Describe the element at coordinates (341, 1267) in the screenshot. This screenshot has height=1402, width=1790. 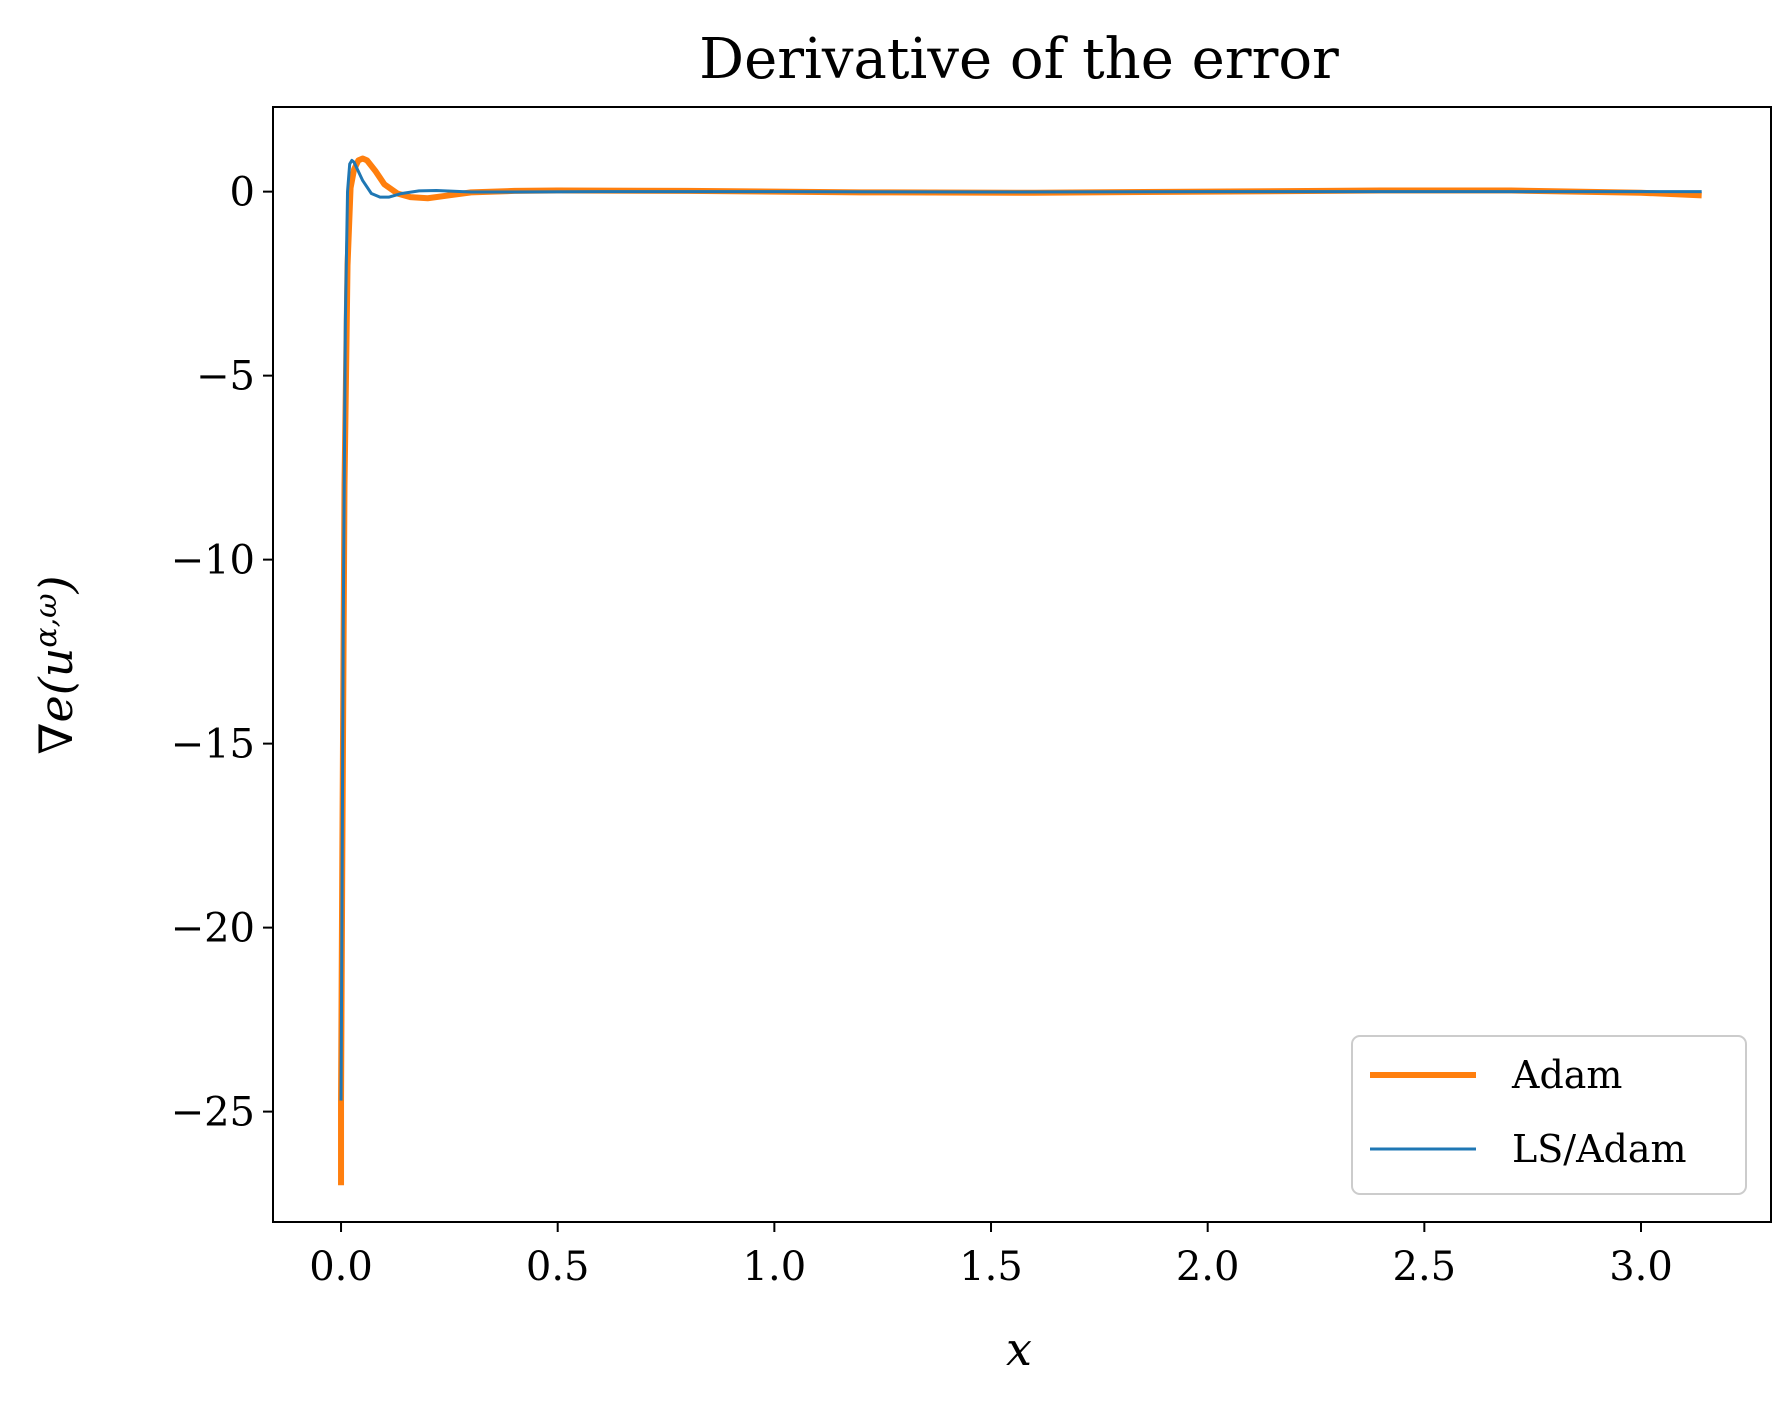
I see `x-tick-label: 0.0` at that location.